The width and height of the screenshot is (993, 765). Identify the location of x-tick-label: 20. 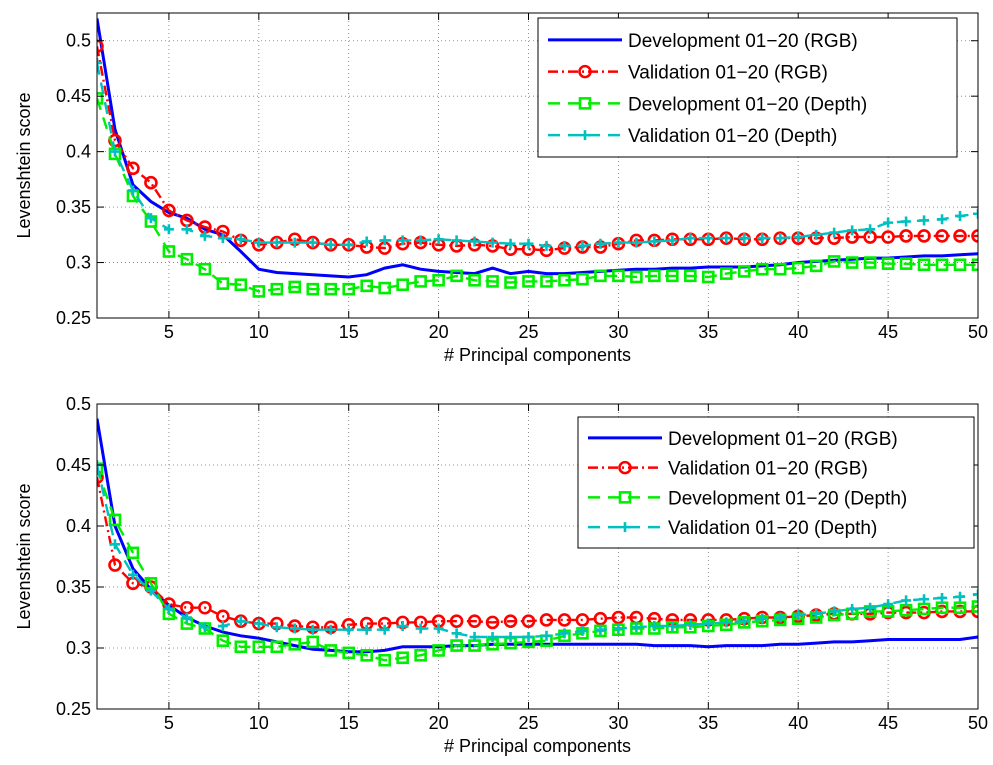
(439, 332).